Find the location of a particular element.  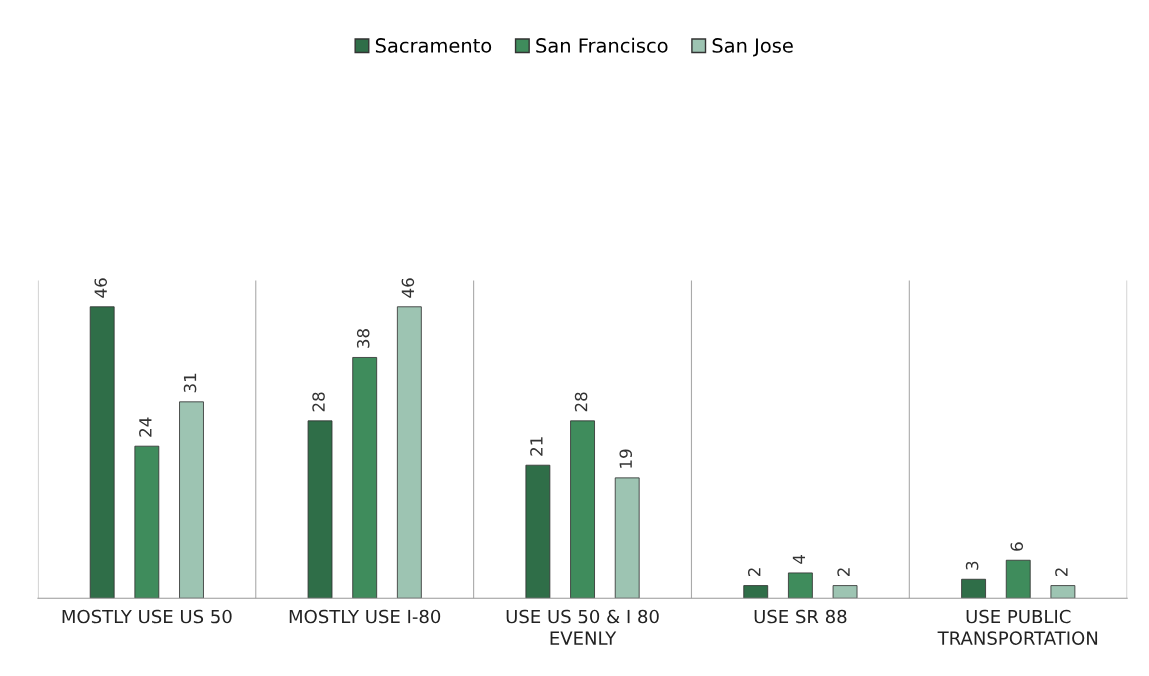

x-tick-label: USE US 50 & I 80 EVENLY is located at coordinates (582, 627).